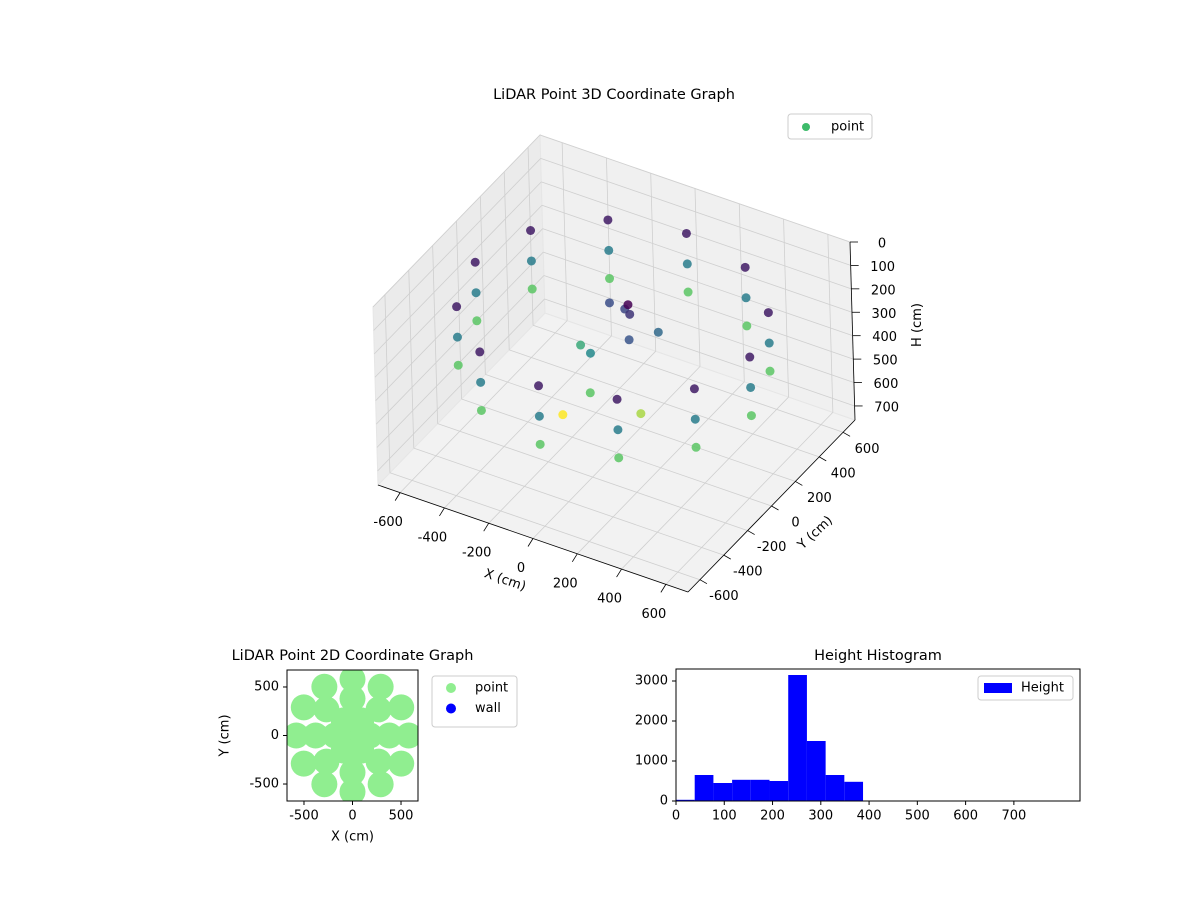 The image size is (1200, 900). I want to click on z-axis-label: H (cm), so click(917, 325).